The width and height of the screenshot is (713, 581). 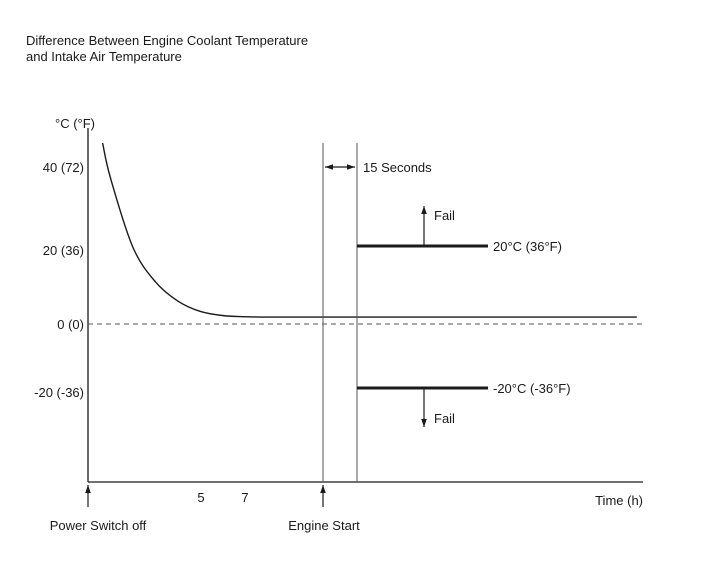 What do you see at coordinates (59, 392) in the screenshot?
I see `y-tick-label-minus-20: -20 (-36)` at bounding box center [59, 392].